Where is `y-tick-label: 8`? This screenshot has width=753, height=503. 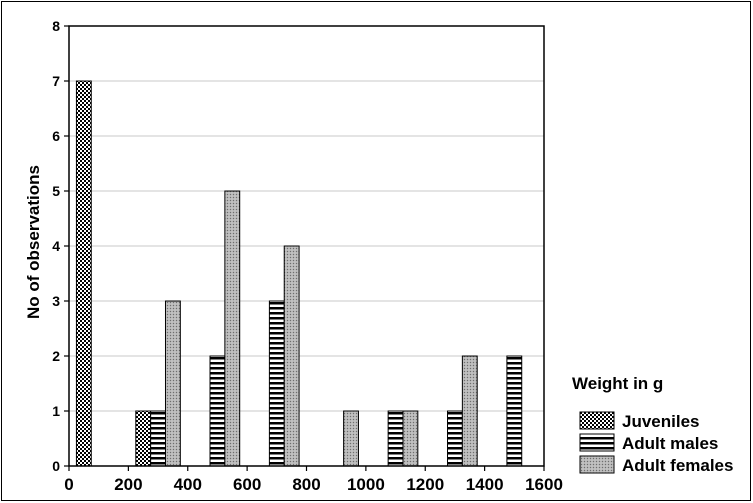 y-tick-label: 8 is located at coordinates (56, 26).